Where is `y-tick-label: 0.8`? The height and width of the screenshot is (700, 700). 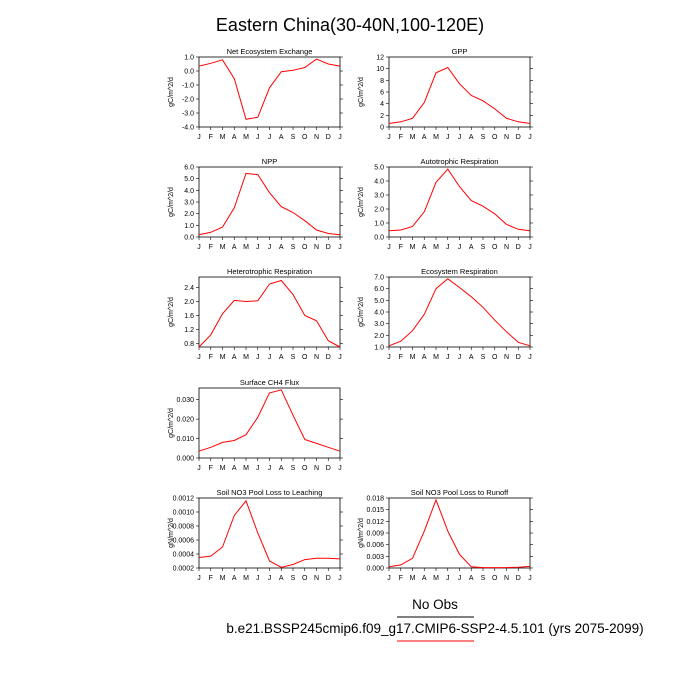 y-tick-label: 0.8 is located at coordinates (189, 344).